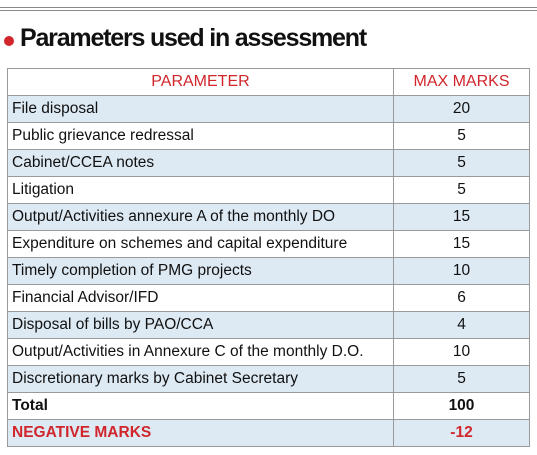 This screenshot has width=537, height=455. Describe the element at coordinates (200, 406) in the screenshot. I see `total-label: Total` at that location.